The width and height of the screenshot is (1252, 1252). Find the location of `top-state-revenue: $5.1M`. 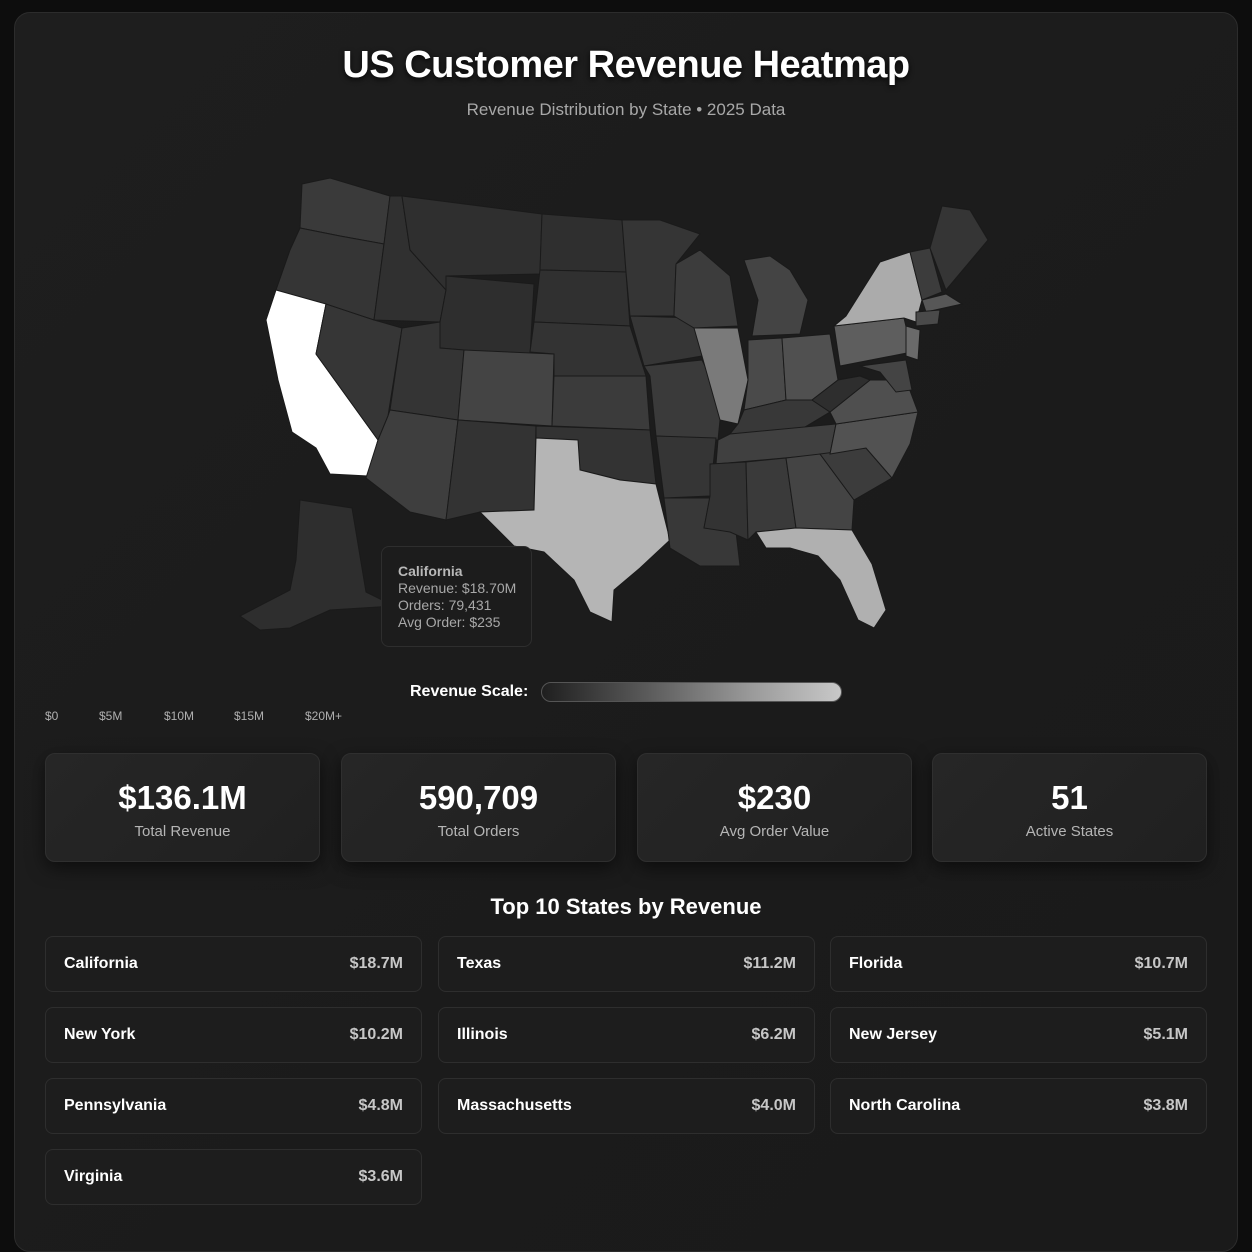

top-state-revenue: $5.1M is located at coordinates (1165, 1034).